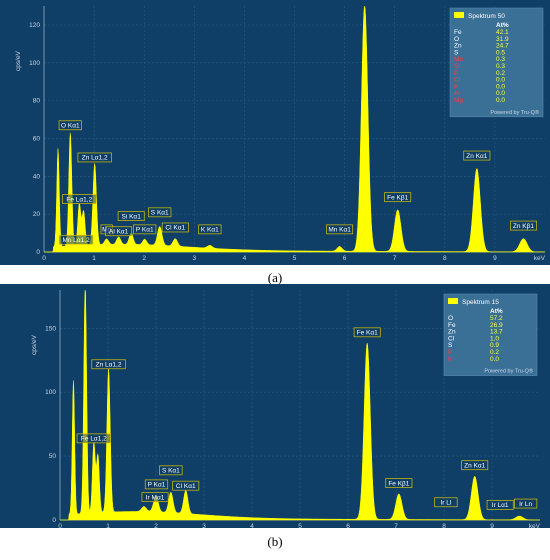 This screenshot has height=560, width=550. Describe the element at coordinates (44, 258) in the screenshot. I see `x-tick-label: 0` at that location.